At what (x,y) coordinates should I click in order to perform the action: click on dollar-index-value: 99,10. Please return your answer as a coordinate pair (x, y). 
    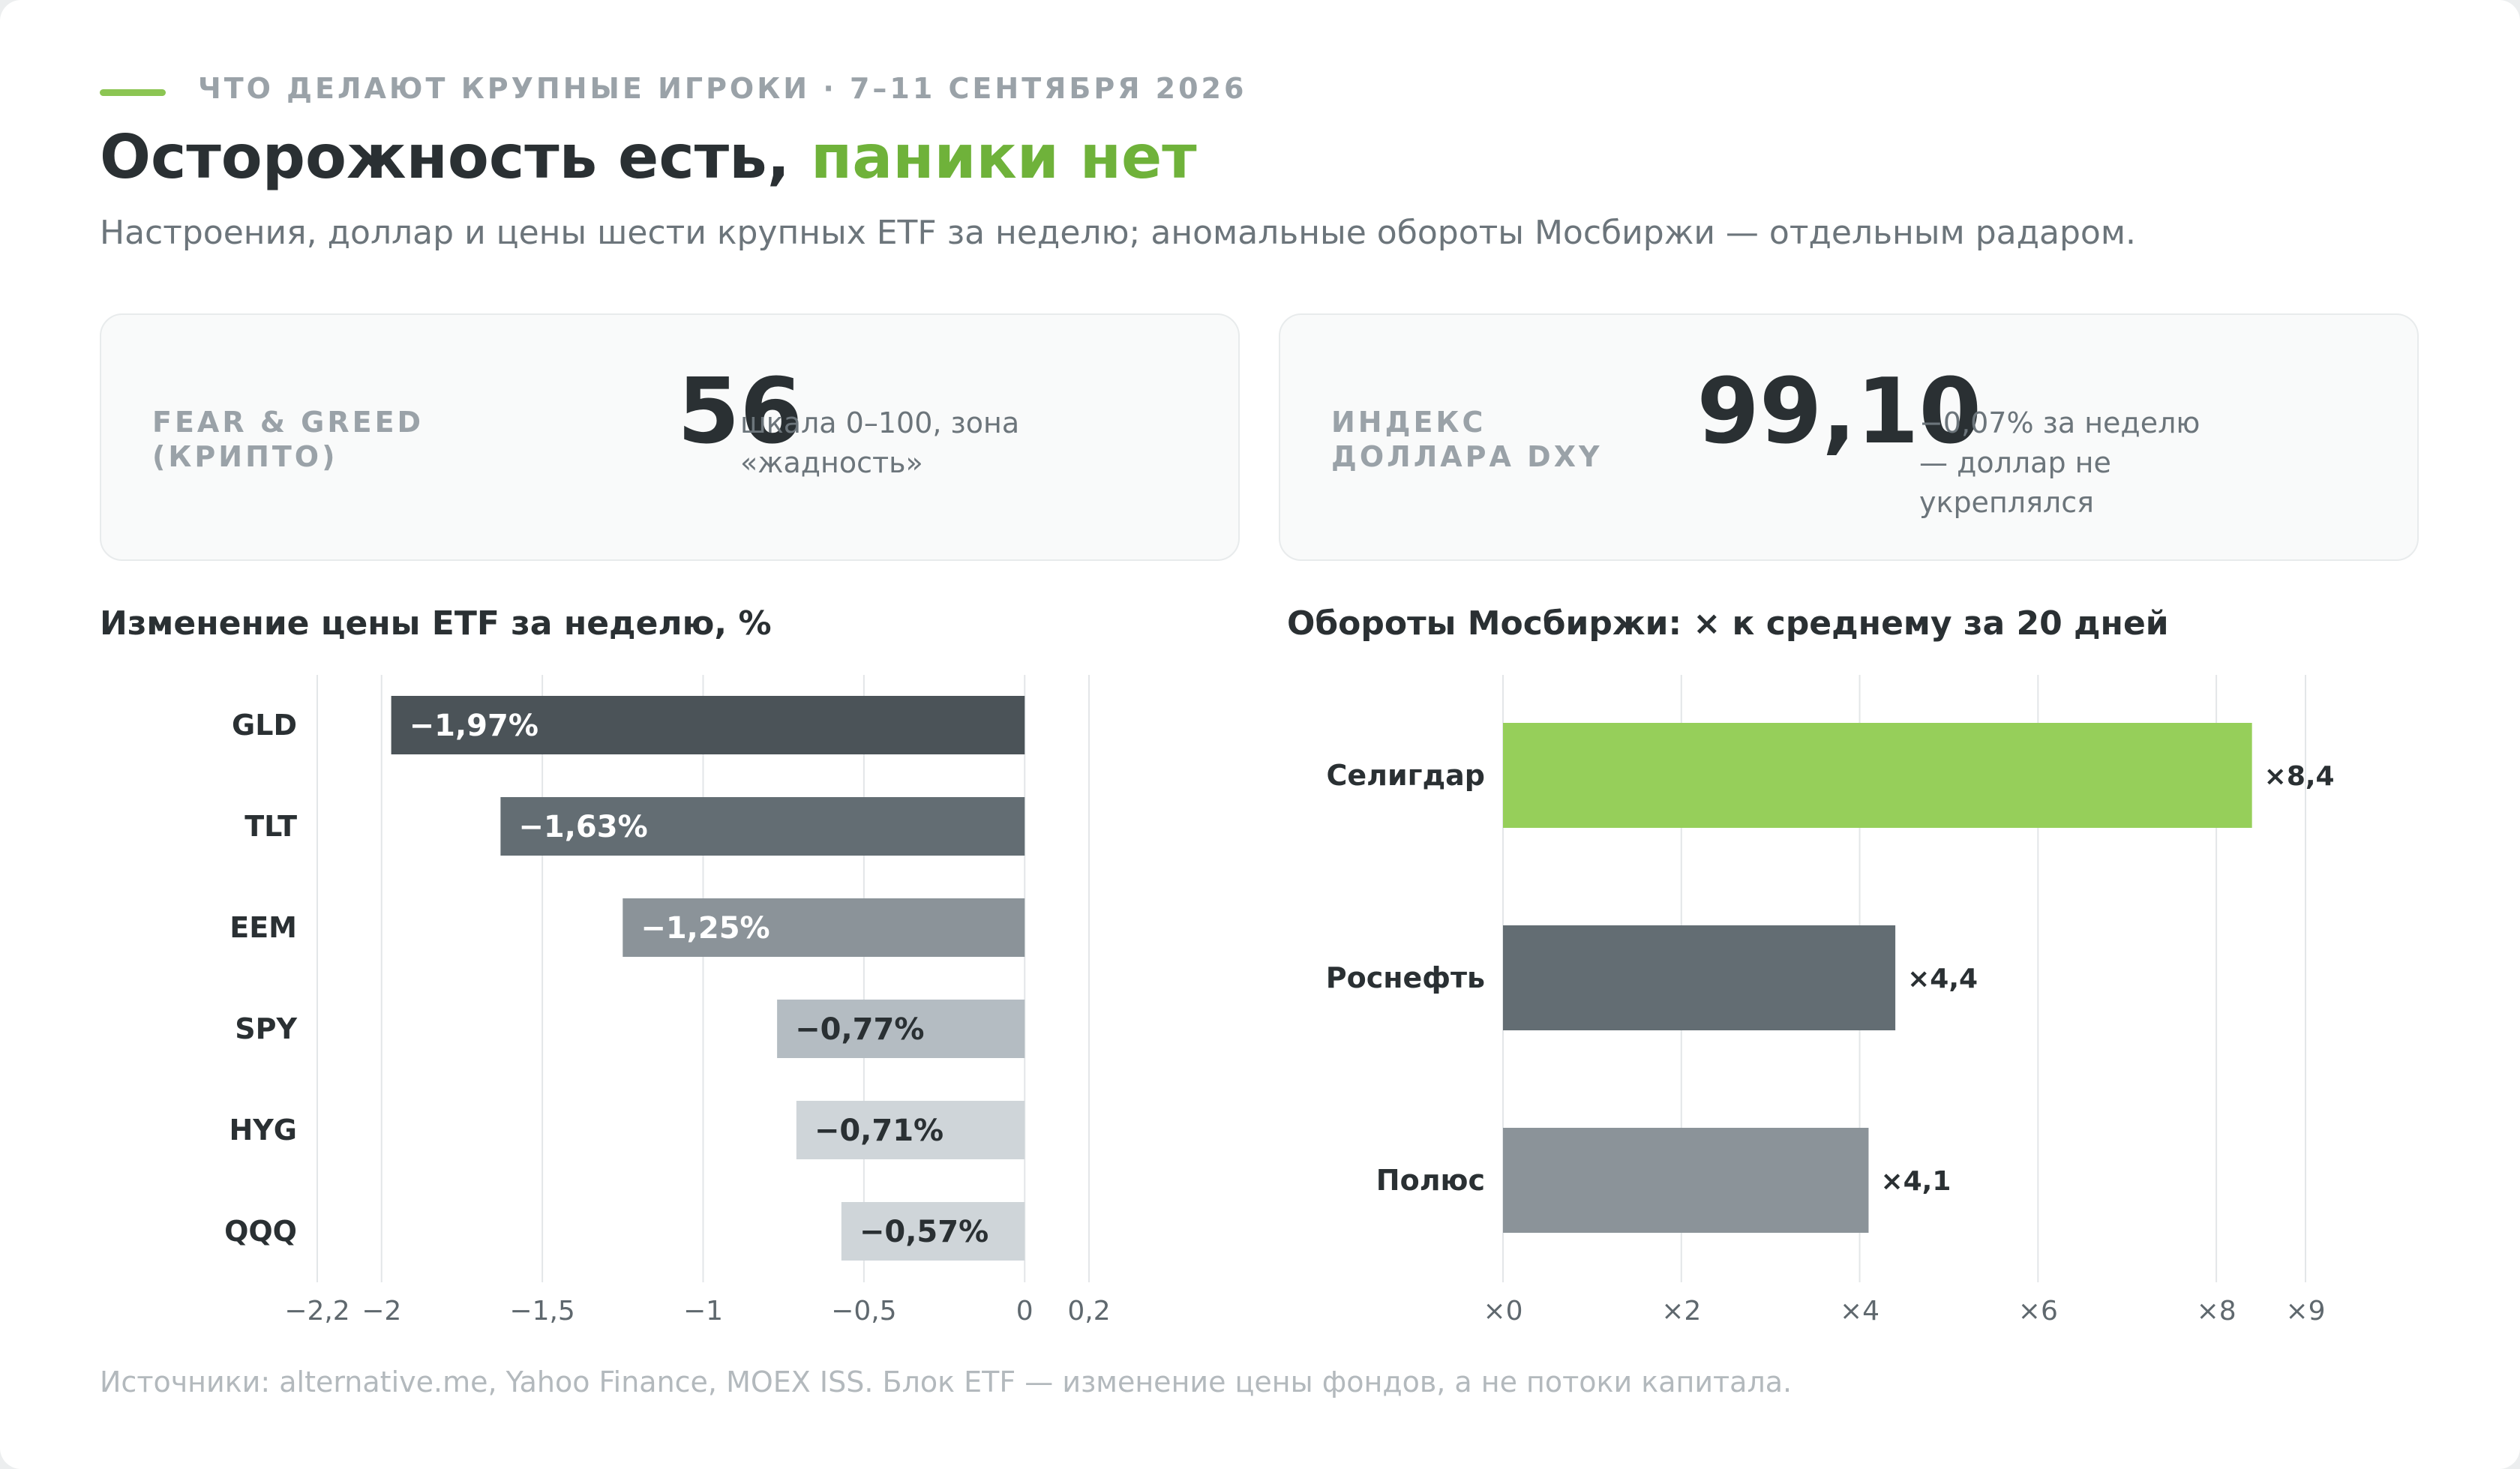
    Looking at the image, I should click on (1839, 412).